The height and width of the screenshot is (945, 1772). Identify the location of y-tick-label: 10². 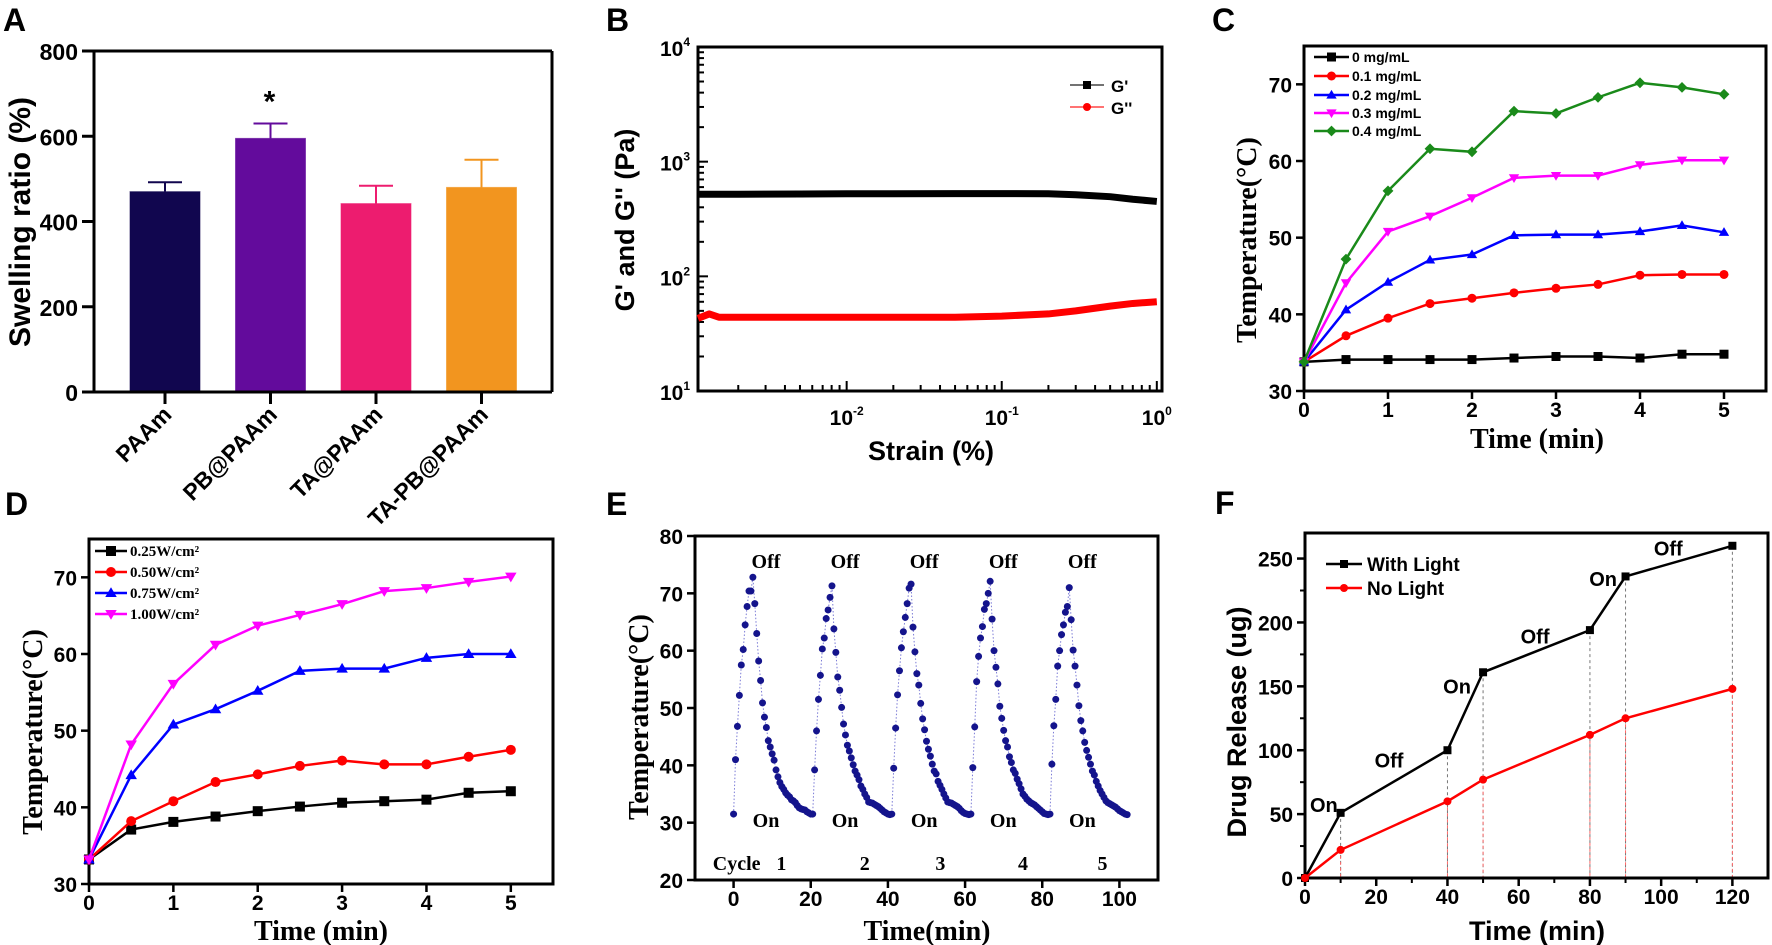
(675, 277).